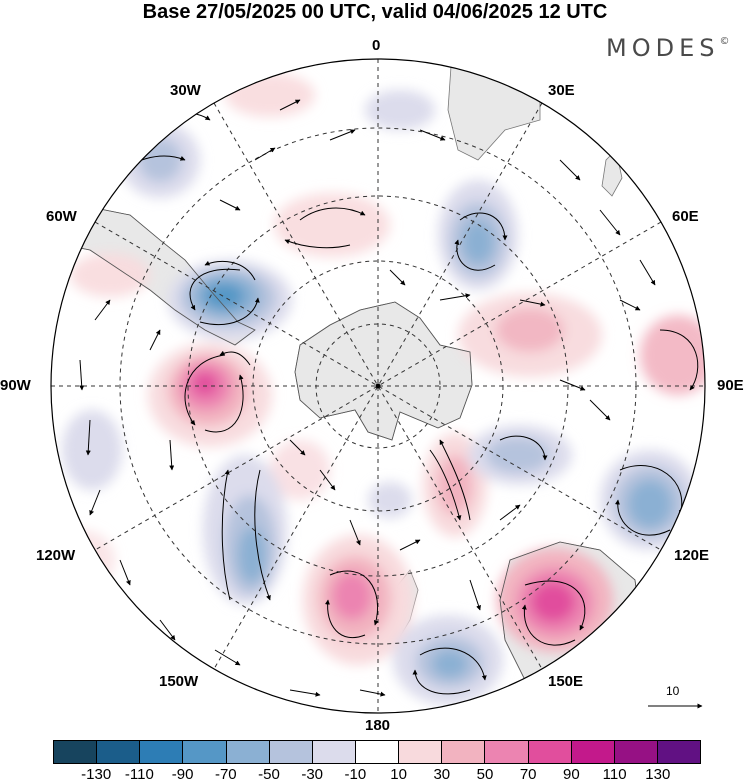 This screenshot has width=750, height=784. What do you see at coordinates (673, 691) in the screenshot?
I see `reference-vector-label: 10` at bounding box center [673, 691].